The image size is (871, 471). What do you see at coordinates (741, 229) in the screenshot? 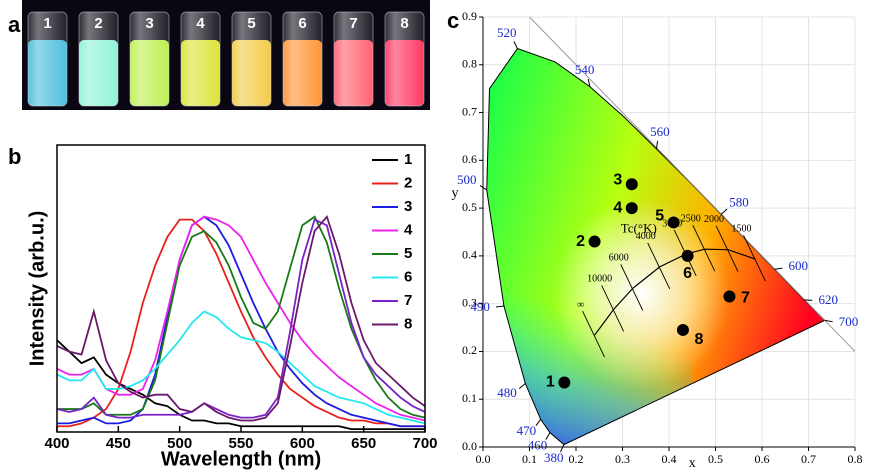
I see `planck-label: 1500` at bounding box center [741, 229].